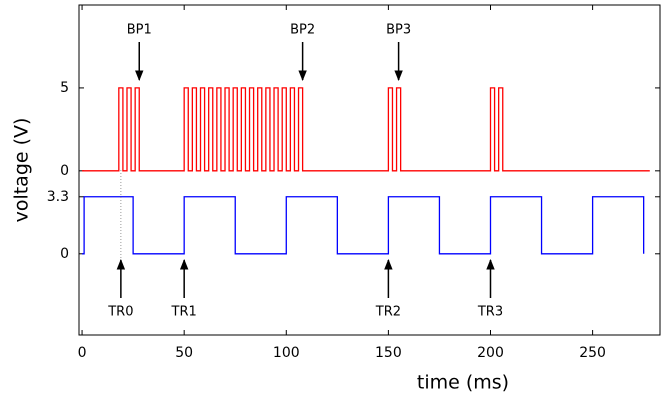  I want to click on y-tick-label: 3.3, so click(58, 197).